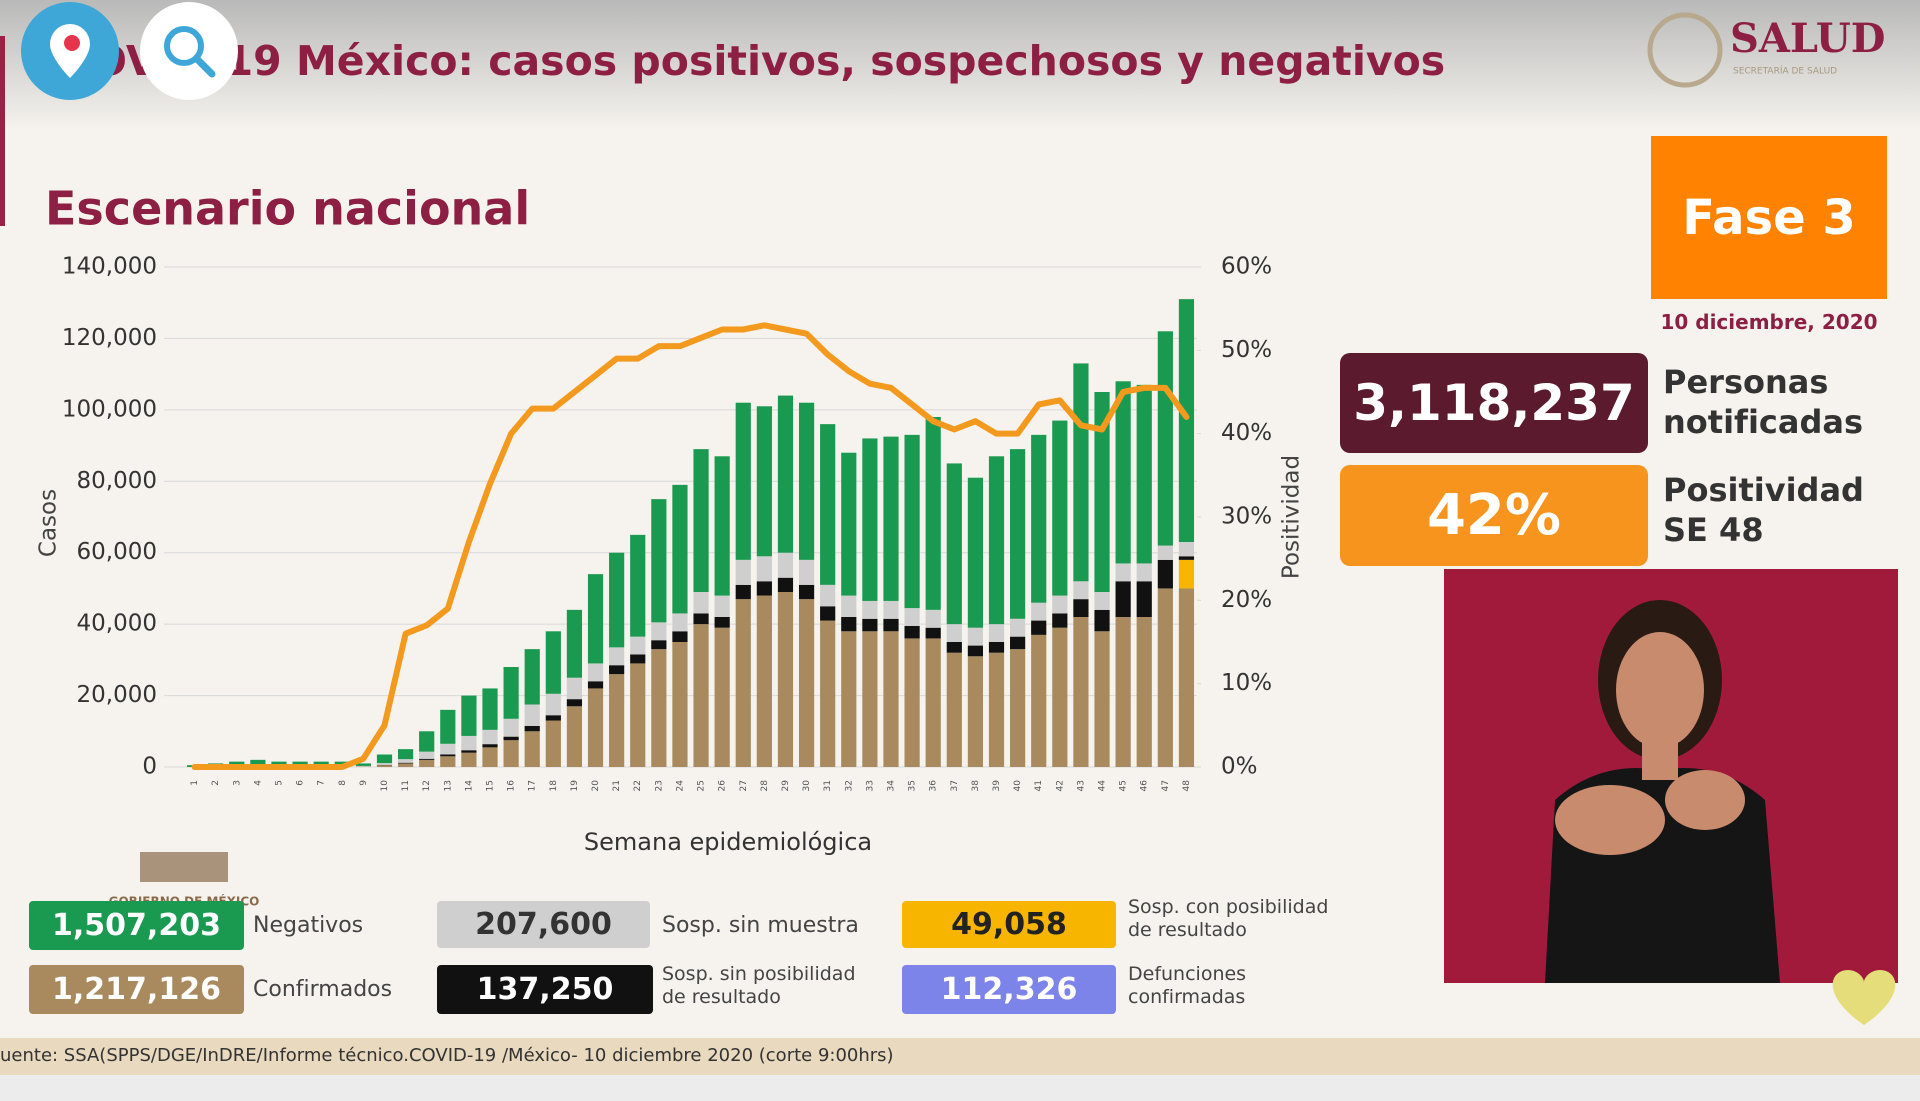  Describe the element at coordinates (828, 785) in the screenshot. I see `x-tick-label: 31` at that location.